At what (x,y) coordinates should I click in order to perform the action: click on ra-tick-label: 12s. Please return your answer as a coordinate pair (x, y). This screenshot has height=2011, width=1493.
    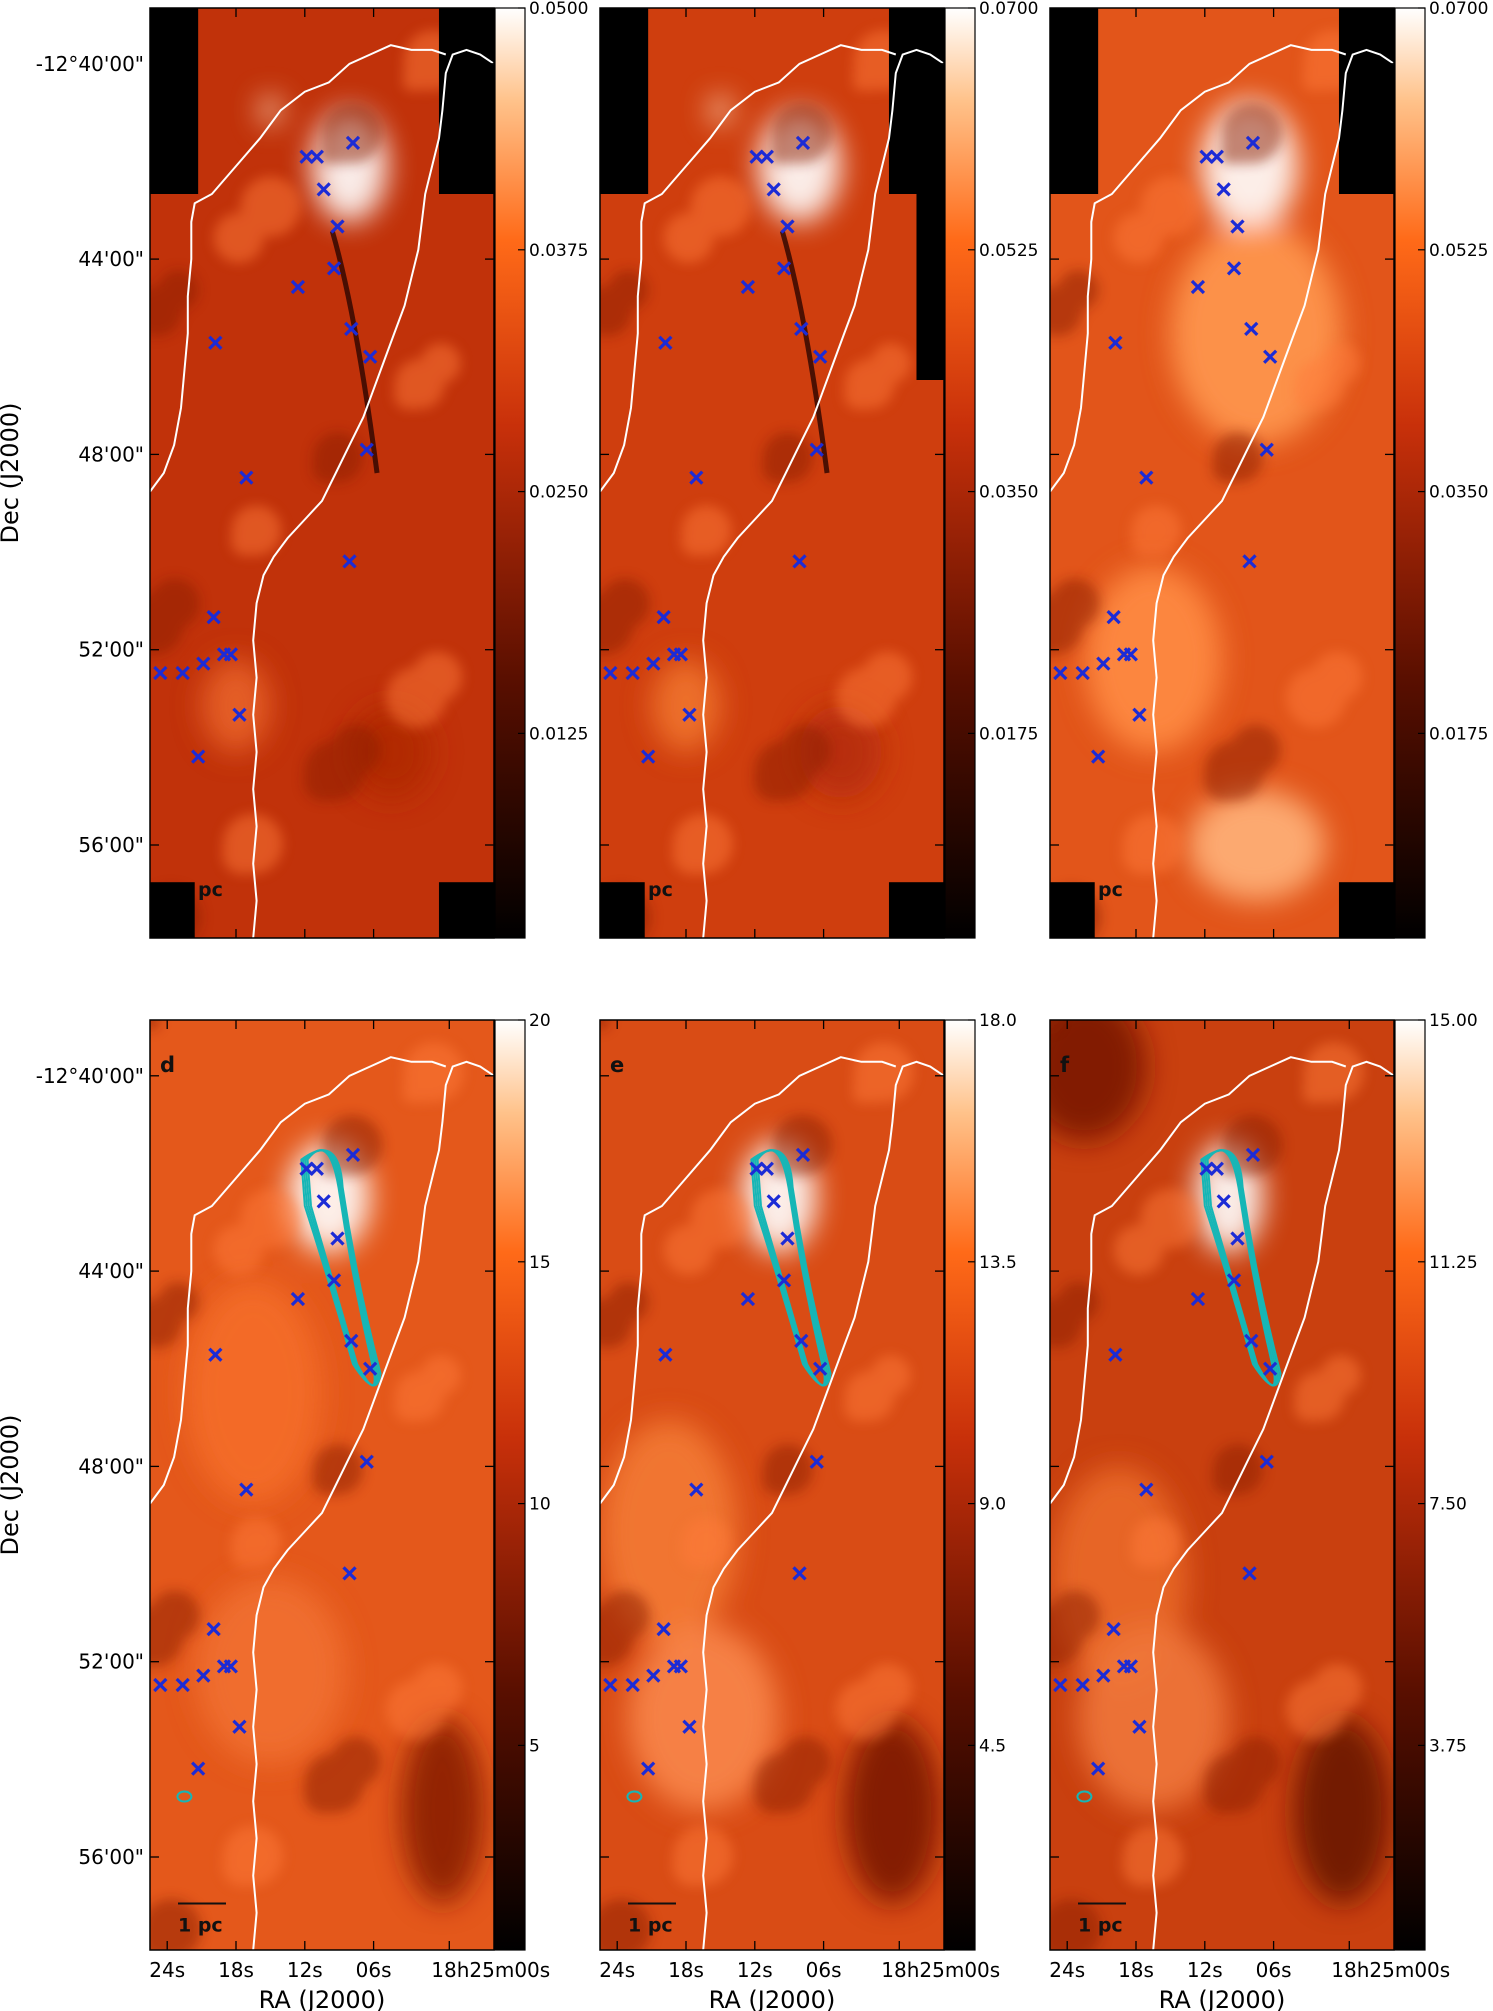
    Looking at the image, I should click on (1205, 1970).